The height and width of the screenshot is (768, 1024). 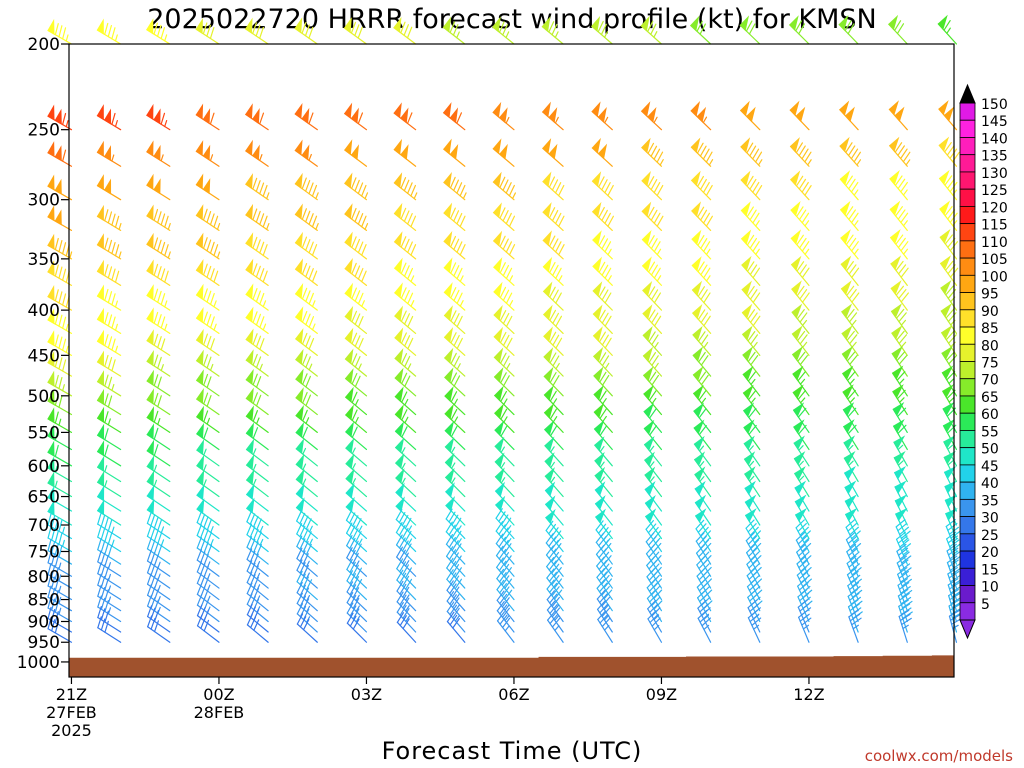 What do you see at coordinates (994, 277) in the screenshot?
I see `colorbar-label: 100` at bounding box center [994, 277].